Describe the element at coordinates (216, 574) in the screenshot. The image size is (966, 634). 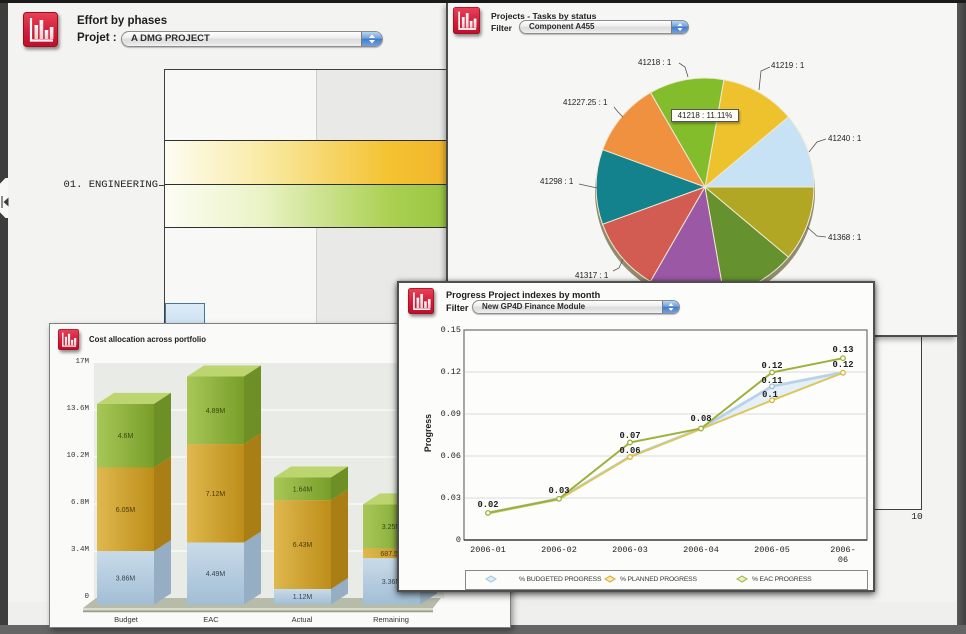
I see `svg-text: 4.49M` at that location.